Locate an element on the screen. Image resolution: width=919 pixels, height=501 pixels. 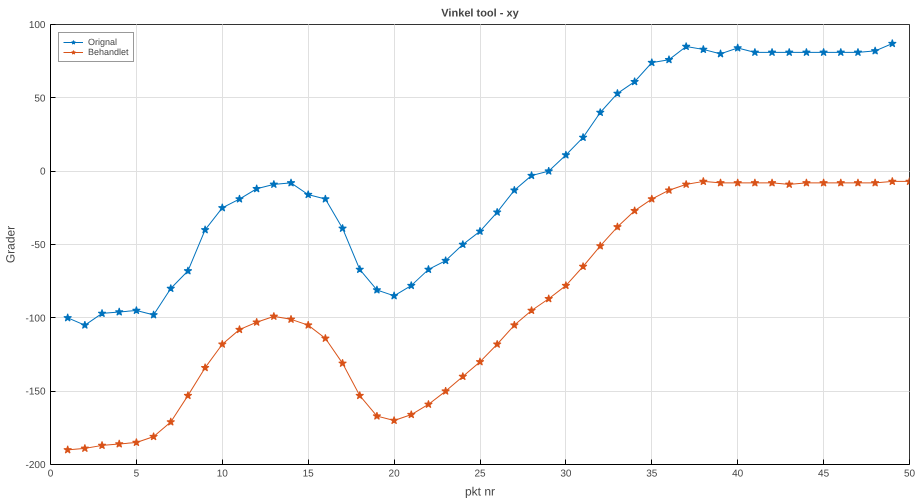
x-tick-label: 30 is located at coordinates (566, 474).